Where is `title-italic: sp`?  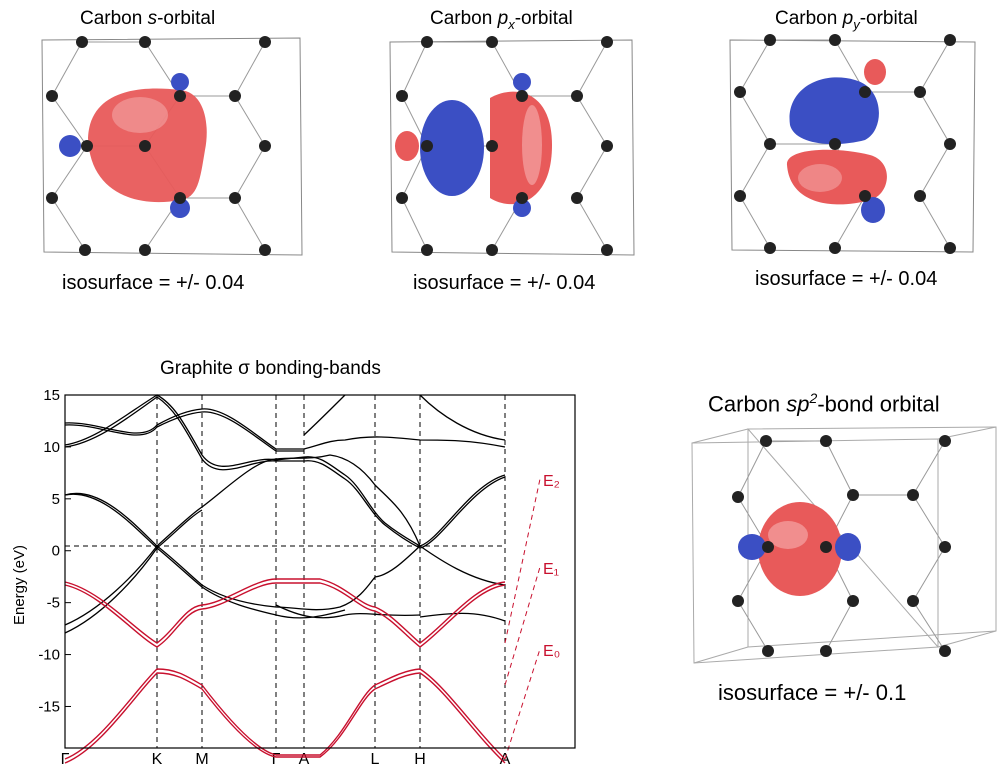
title-italic: sp is located at coordinates (798, 404).